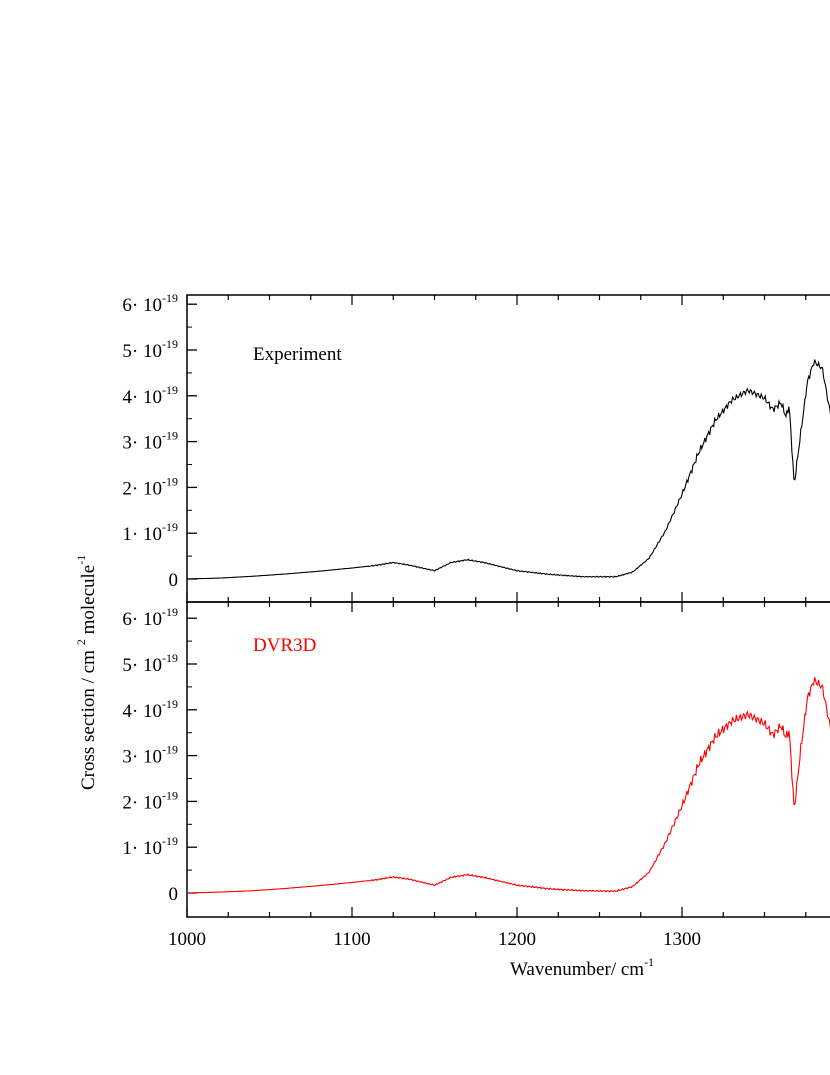 The width and height of the screenshot is (830, 1075). Describe the element at coordinates (187, 939) in the screenshot. I see `x-tick-label: 1000` at that location.